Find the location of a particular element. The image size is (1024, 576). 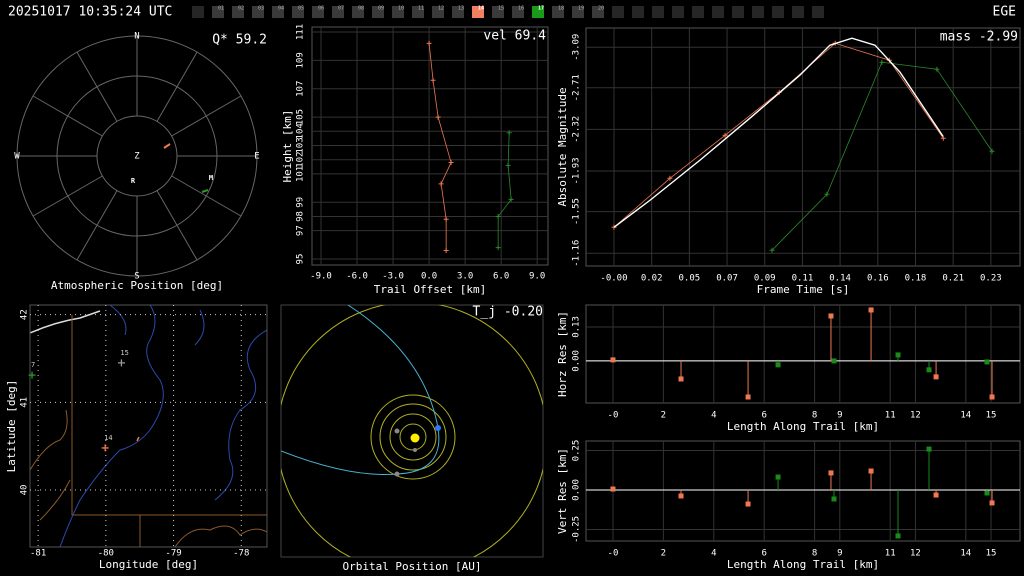

y-tick-label: 95 is located at coordinates (301, 259).